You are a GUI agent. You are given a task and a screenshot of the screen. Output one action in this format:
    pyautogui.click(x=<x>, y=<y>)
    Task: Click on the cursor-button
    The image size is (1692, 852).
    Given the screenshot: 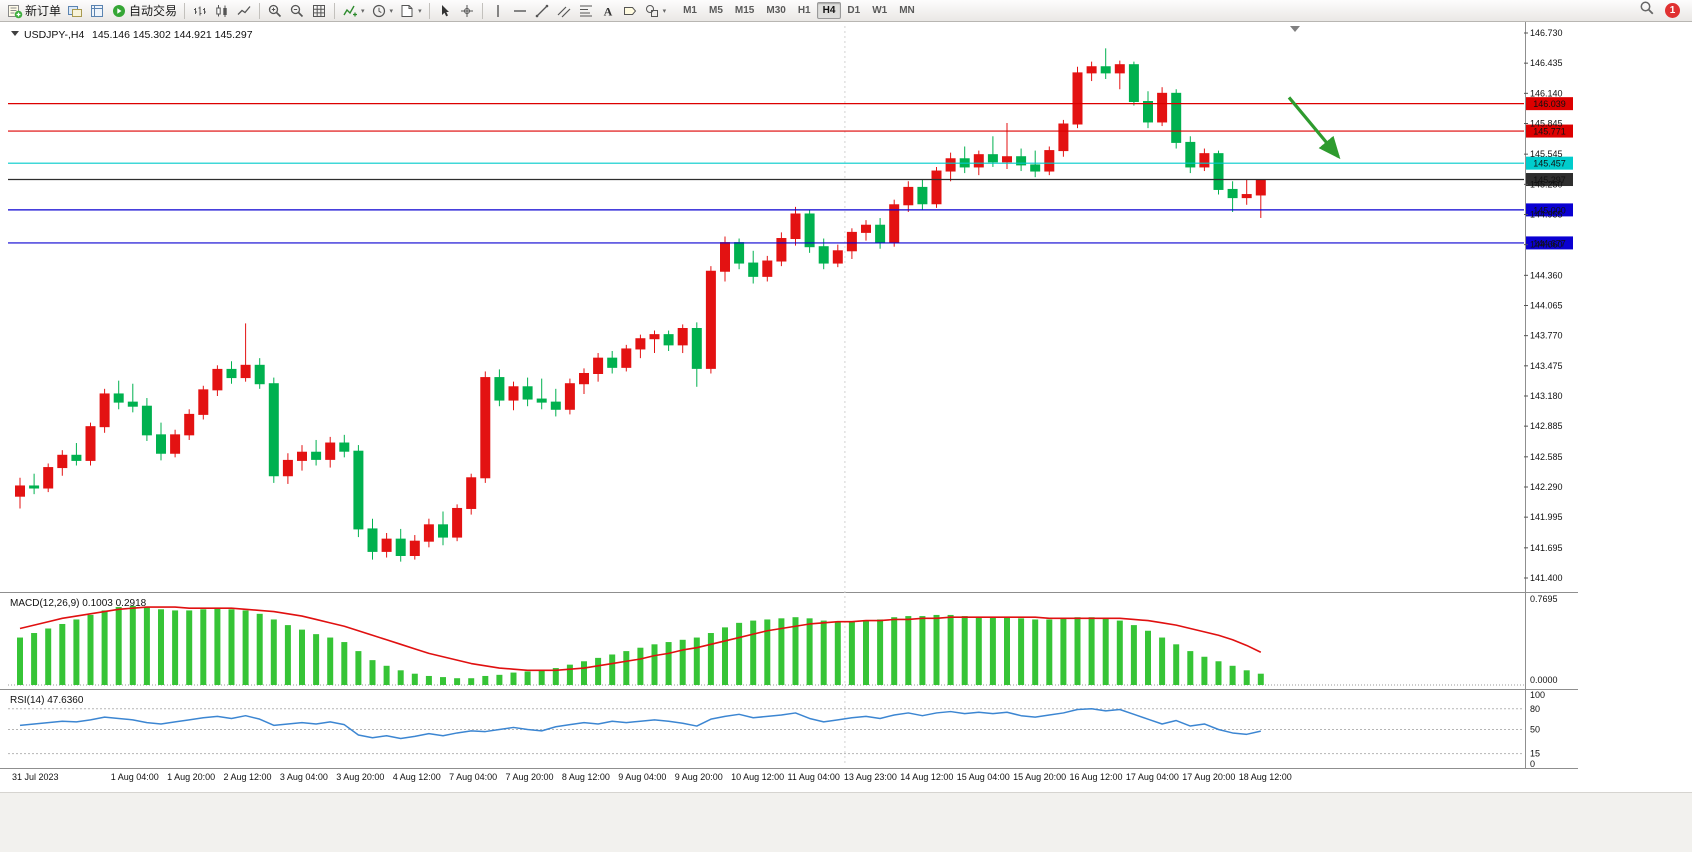 What is the action you would take?
    pyautogui.click(x=445, y=11)
    